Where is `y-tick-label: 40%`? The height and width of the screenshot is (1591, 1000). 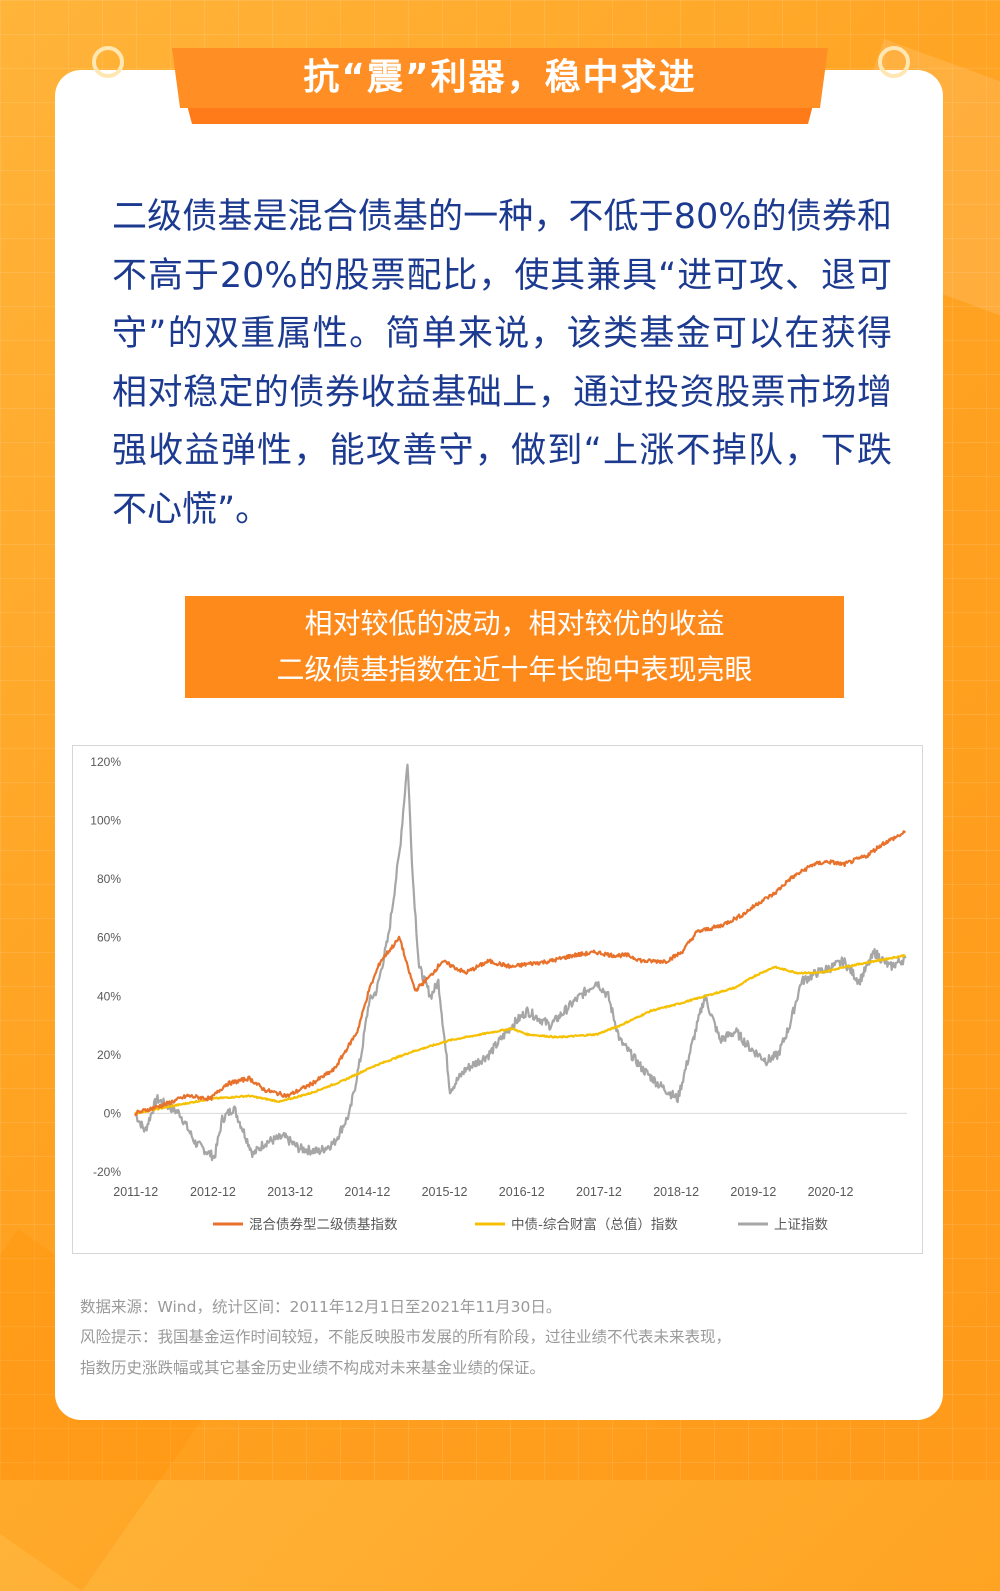 y-tick-label: 40% is located at coordinates (109, 996).